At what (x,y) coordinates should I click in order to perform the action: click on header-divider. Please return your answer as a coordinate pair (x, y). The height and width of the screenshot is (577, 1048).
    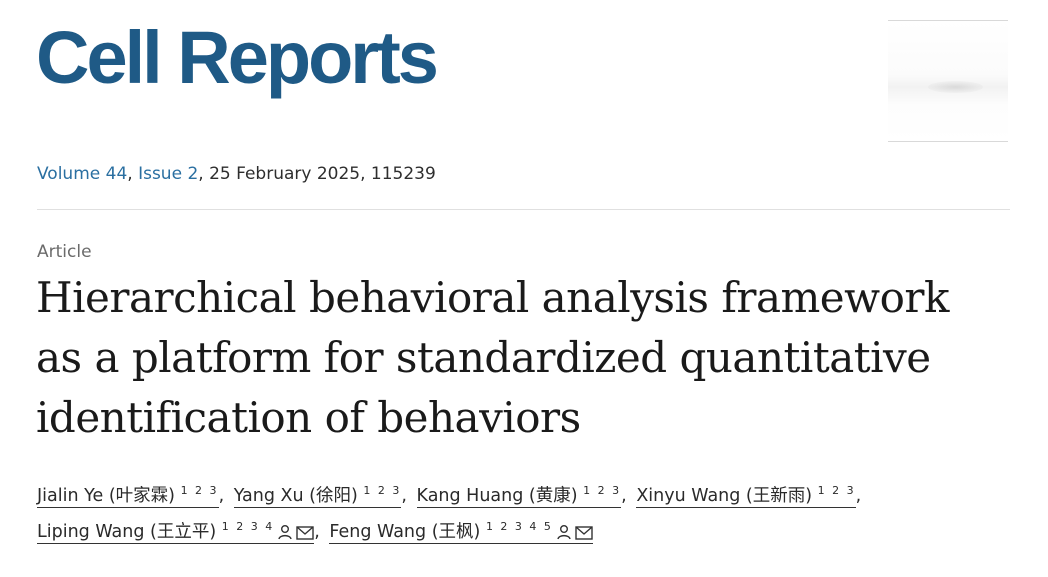
    Looking at the image, I should click on (523, 209).